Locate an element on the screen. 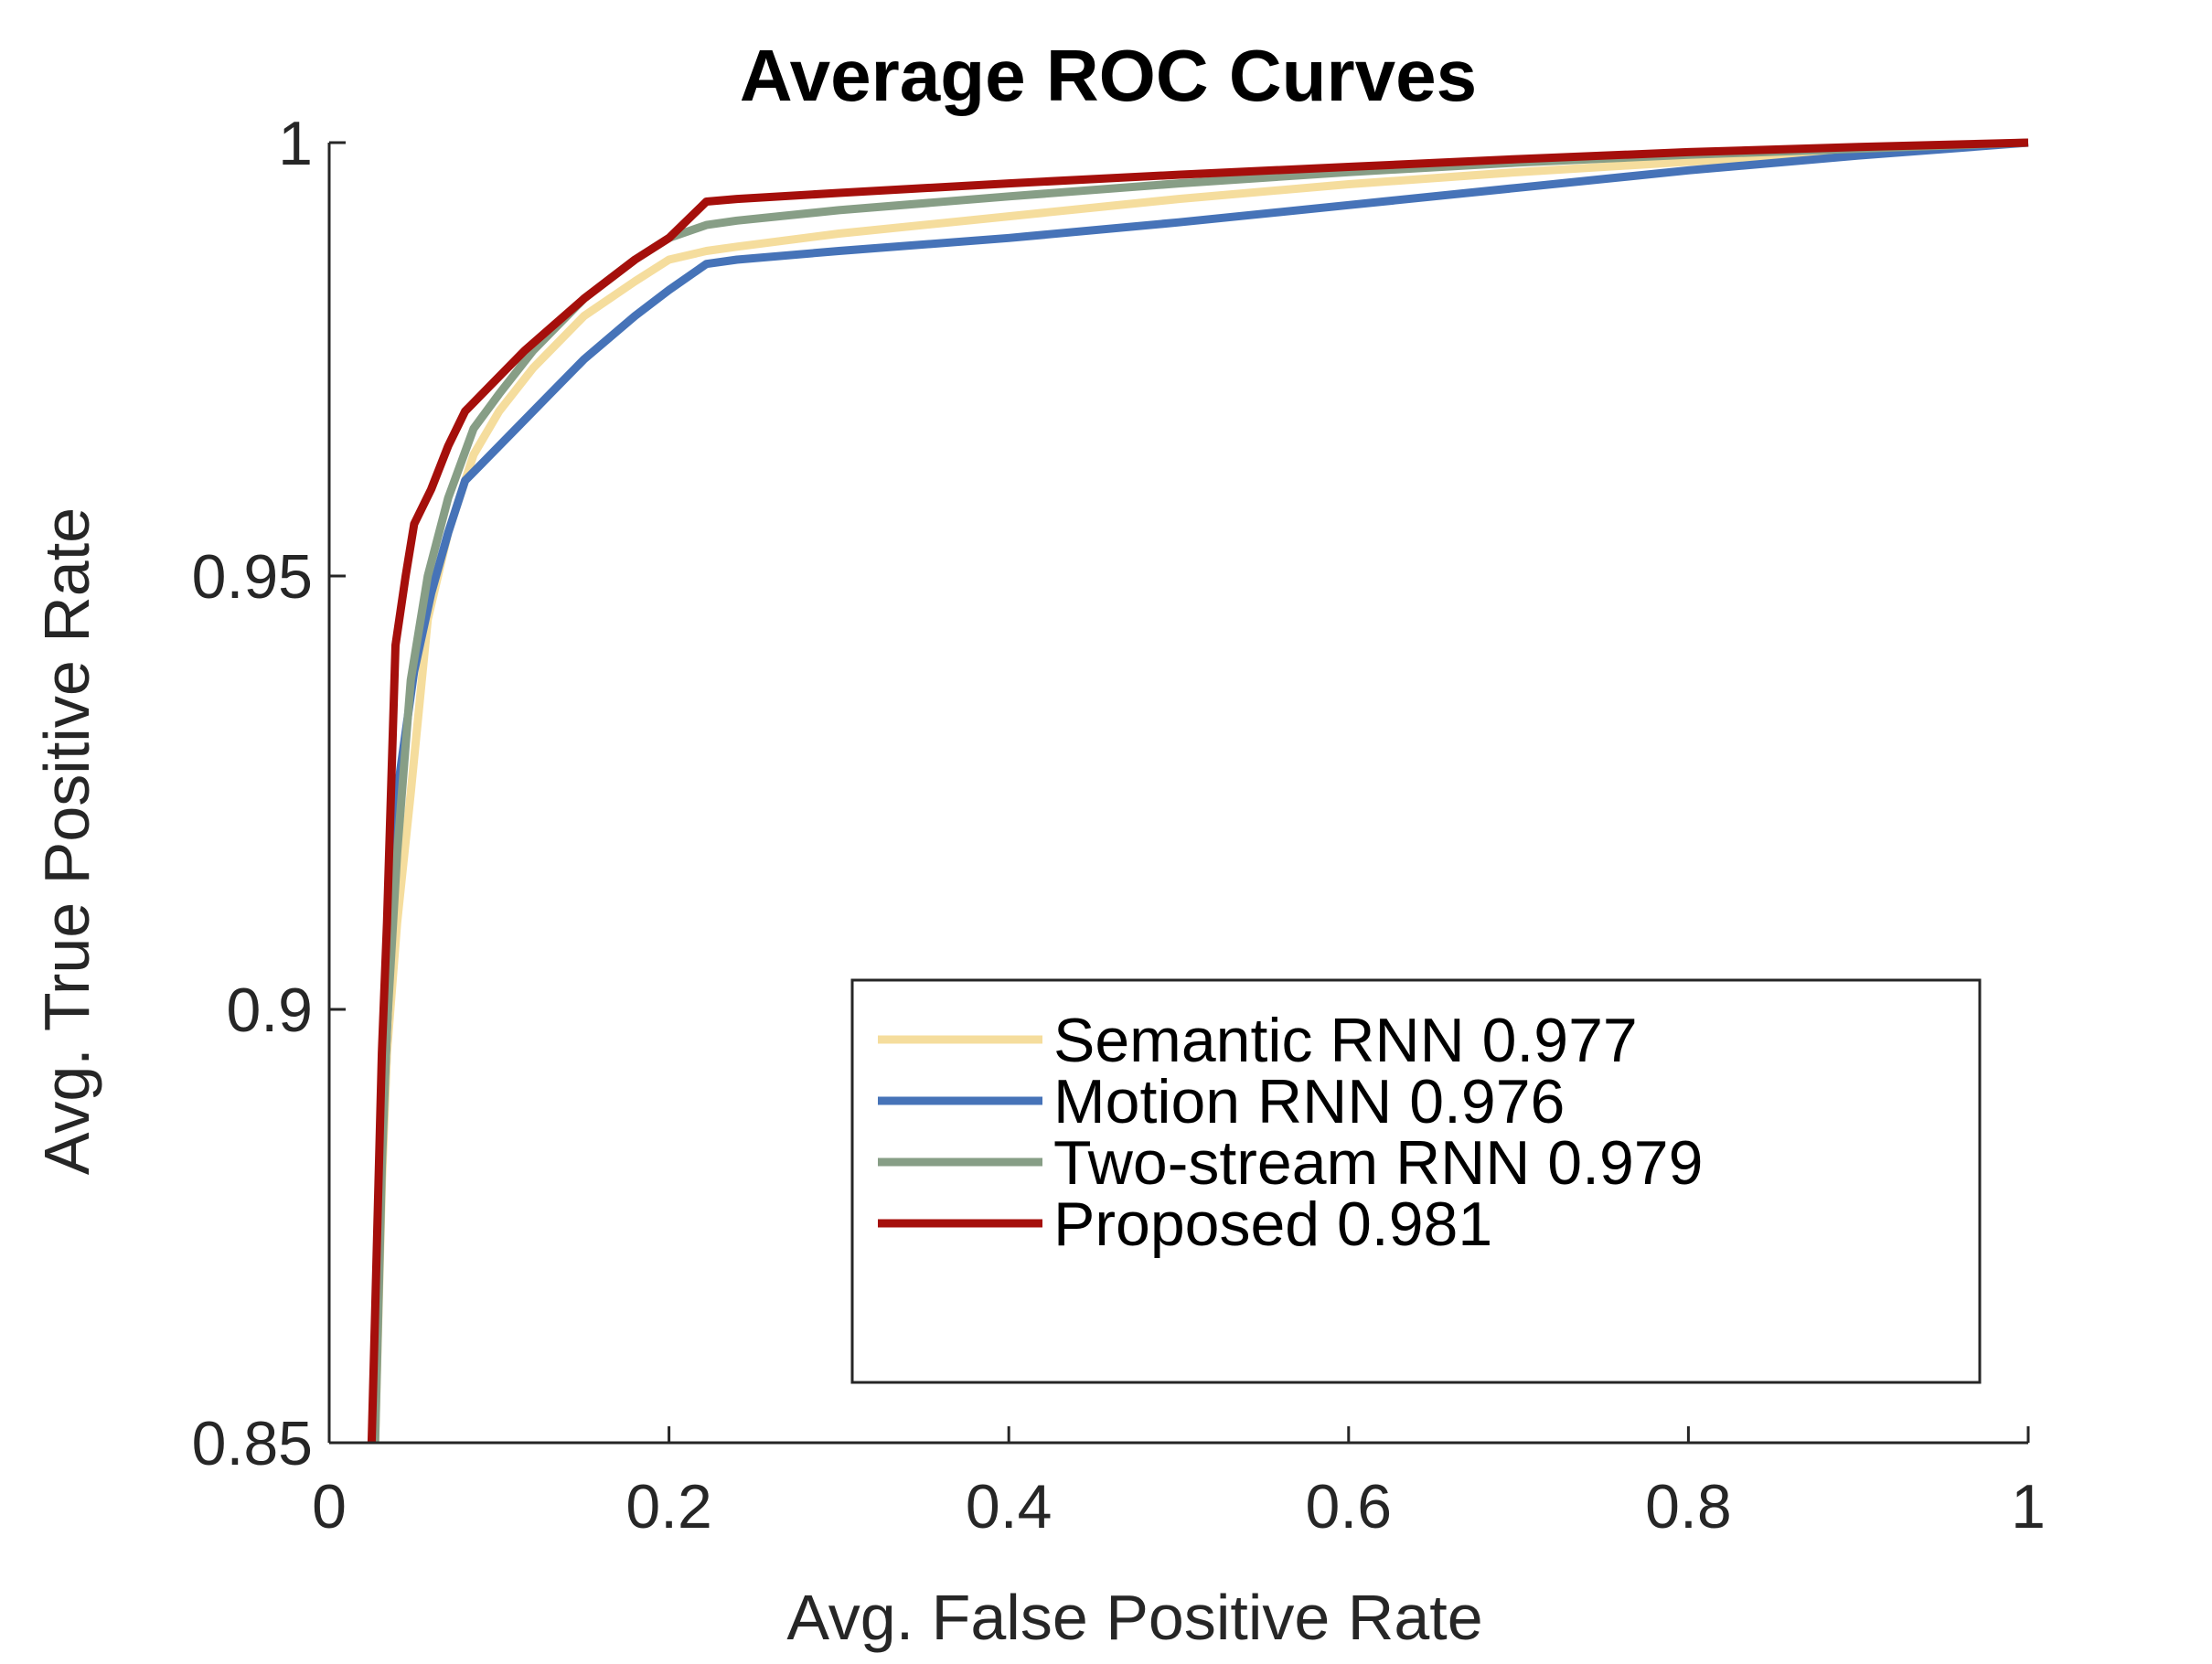 The height and width of the screenshot is (1664, 2212). legend-label-two-stream: Two-stream RNN 0.979 is located at coordinates (1378, 1163).